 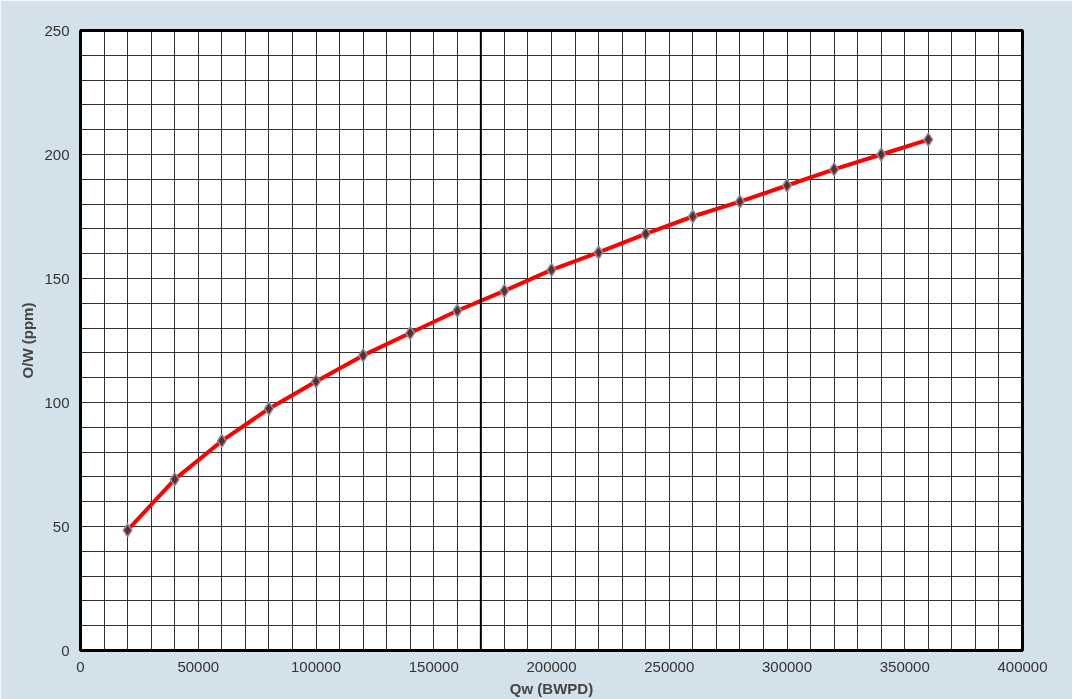 What do you see at coordinates (316, 666) in the screenshot?
I see `x-tick-label: 100000` at bounding box center [316, 666].